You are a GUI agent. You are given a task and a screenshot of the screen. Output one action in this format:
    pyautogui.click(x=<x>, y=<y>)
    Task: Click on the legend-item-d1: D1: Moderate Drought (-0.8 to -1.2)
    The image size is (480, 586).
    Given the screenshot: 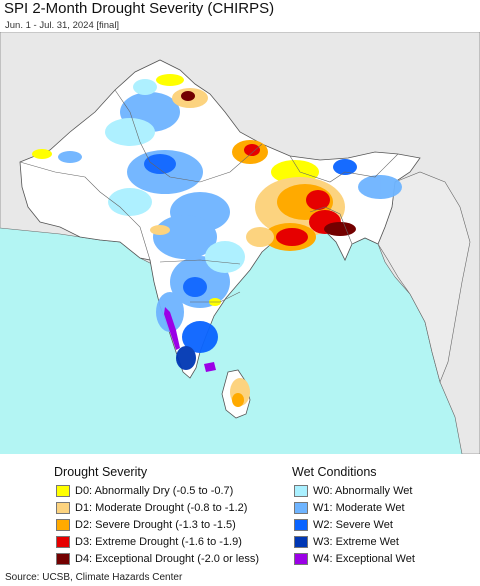 What is the action you would take?
    pyautogui.click(x=151, y=508)
    